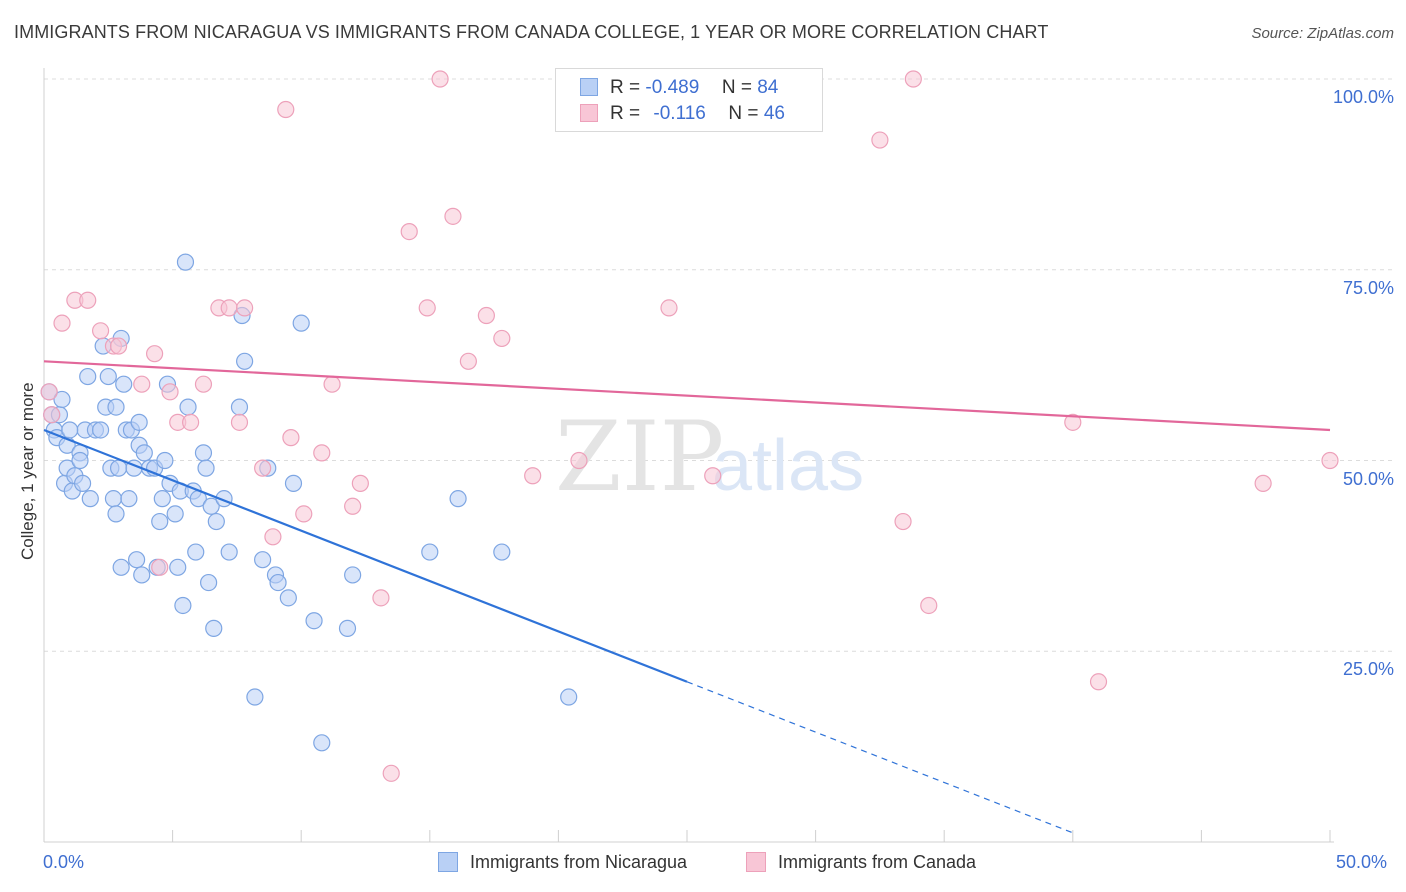 This screenshot has height=892, width=1406. What do you see at coordinates (743, 113) in the screenshot?
I see `legend-n-label: N =` at bounding box center [743, 113].